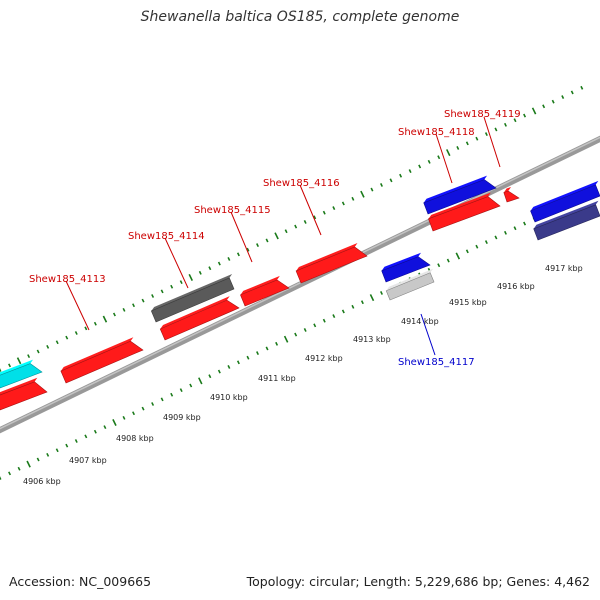  I want to click on gene-label: Shew185_4113, so click(67, 279).